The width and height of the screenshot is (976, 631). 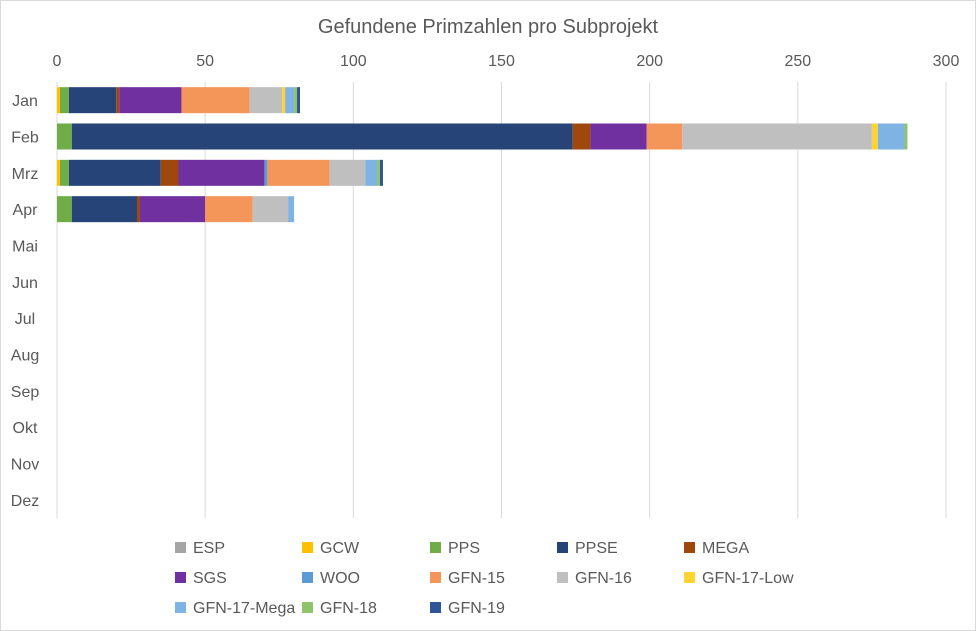 I want to click on y-category-label: Aug, so click(x=25, y=356).